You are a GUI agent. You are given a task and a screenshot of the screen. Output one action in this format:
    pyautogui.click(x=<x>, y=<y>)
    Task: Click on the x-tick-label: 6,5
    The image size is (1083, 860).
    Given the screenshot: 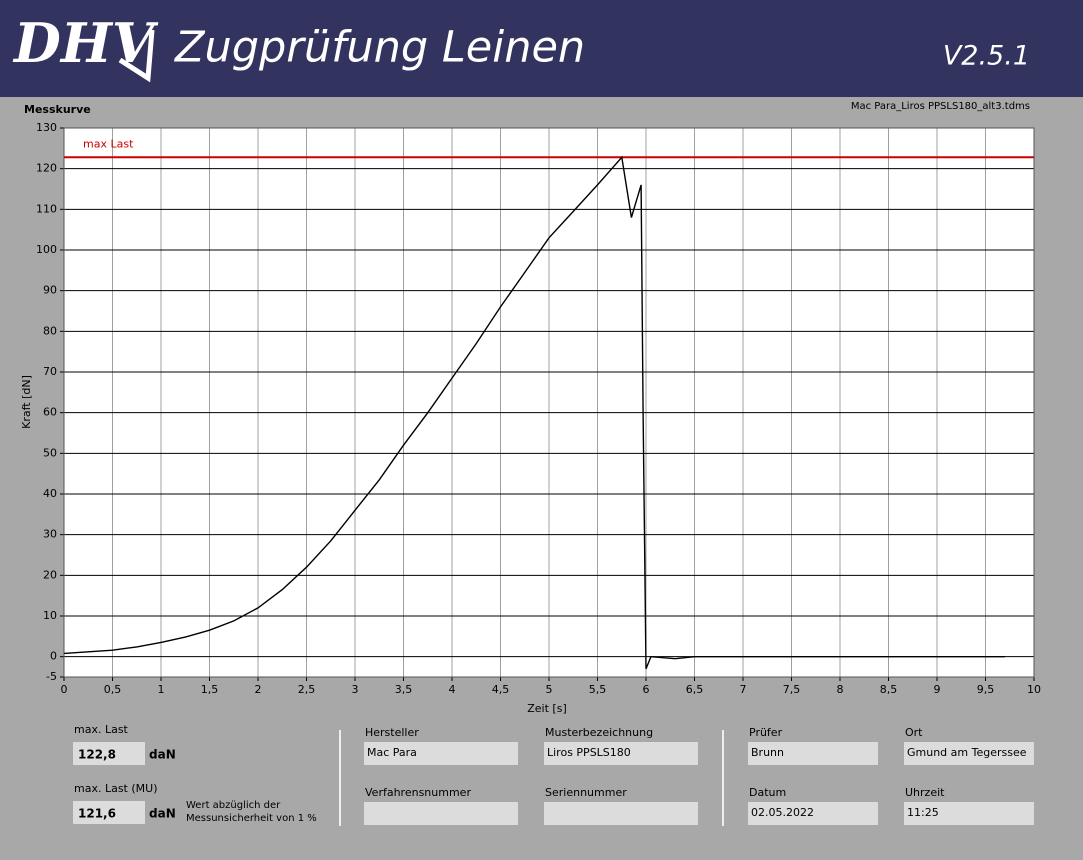 What is the action you would take?
    pyautogui.click(x=695, y=689)
    